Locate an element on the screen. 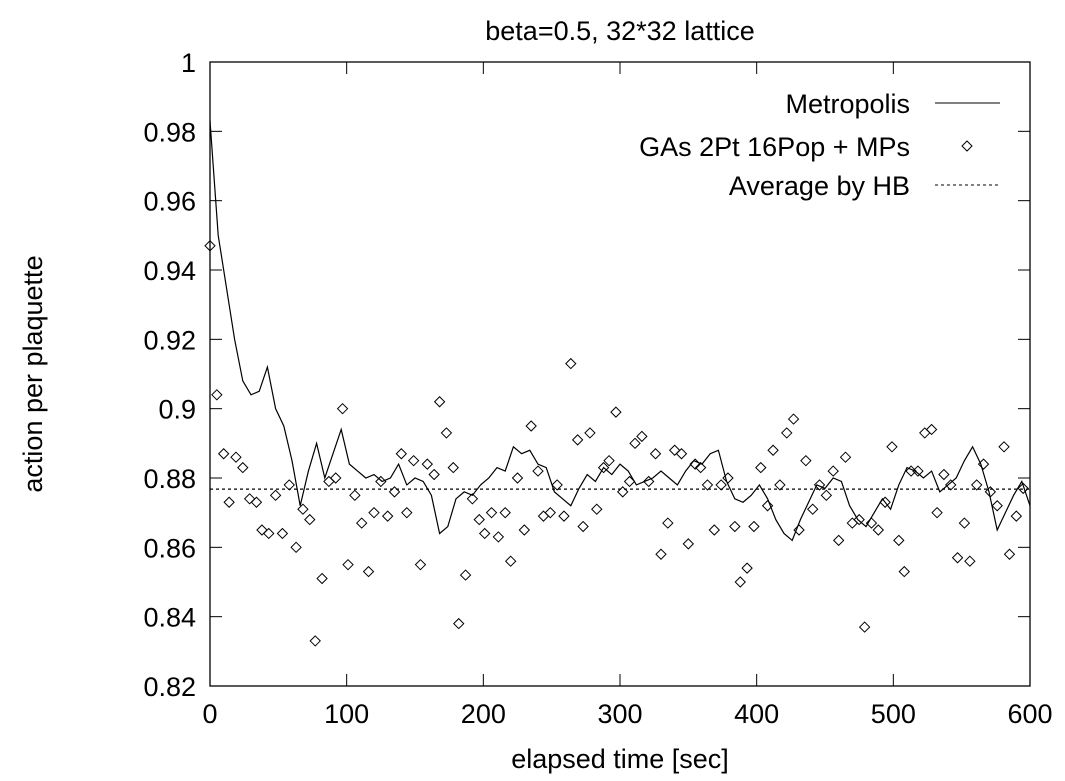 The image size is (1065, 781). x-tick-label: 600 is located at coordinates (1029, 714).